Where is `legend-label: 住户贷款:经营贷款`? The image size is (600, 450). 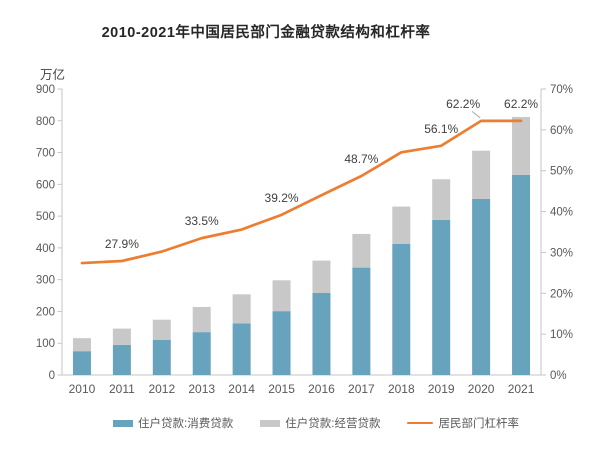
legend-label: 住户贷款:经营贷款 is located at coordinates (333, 424).